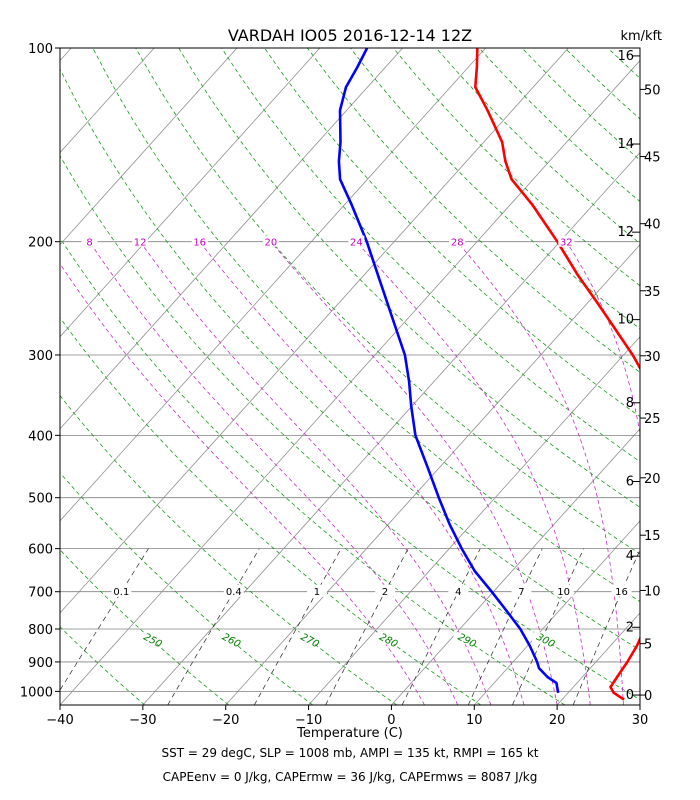 This screenshot has width=700, height=800. I want to click on temperature-tick-label: −30, so click(142, 720).